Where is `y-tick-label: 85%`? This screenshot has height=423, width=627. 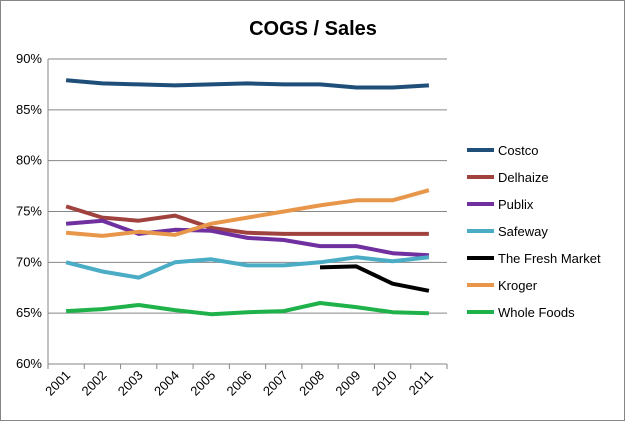 y-tick-label: 85% is located at coordinates (29, 109).